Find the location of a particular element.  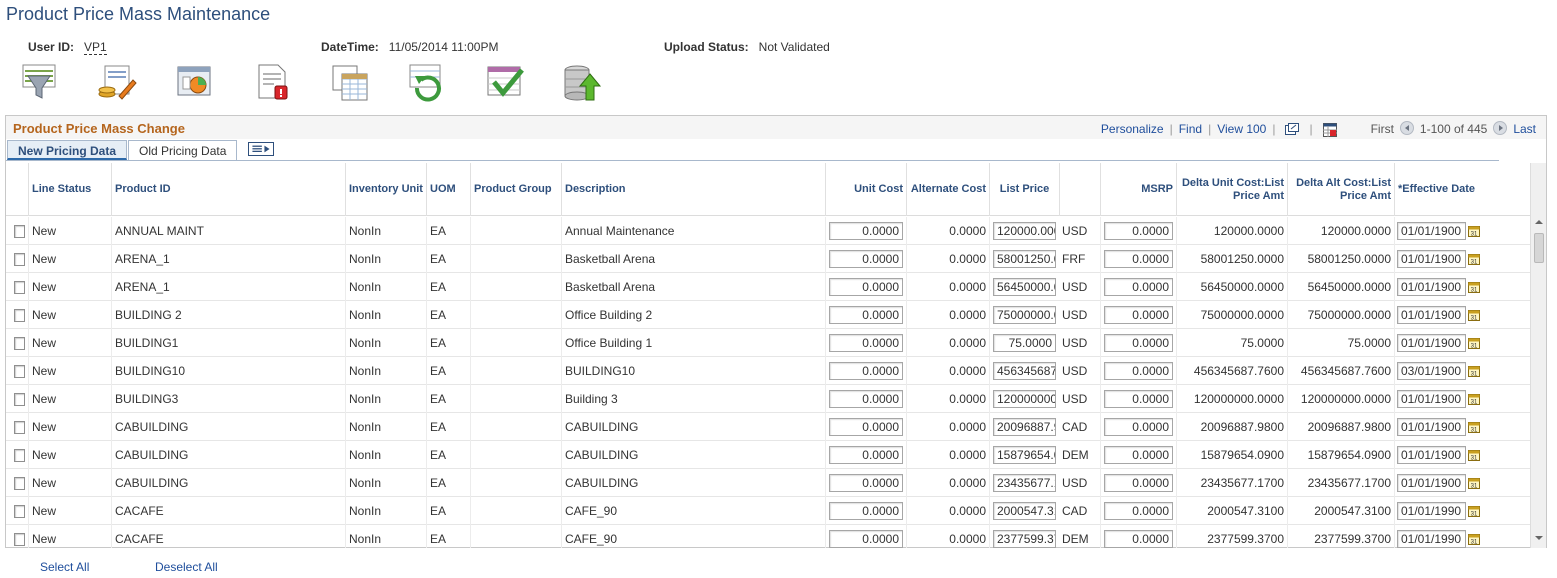

scroll-thumb is located at coordinates (1539, 248).